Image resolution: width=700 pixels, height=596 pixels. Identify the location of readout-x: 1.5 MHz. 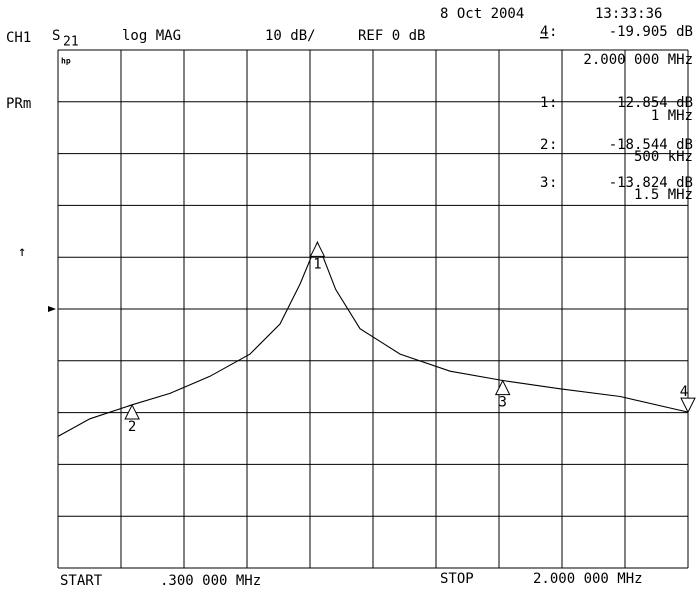
(663, 195).